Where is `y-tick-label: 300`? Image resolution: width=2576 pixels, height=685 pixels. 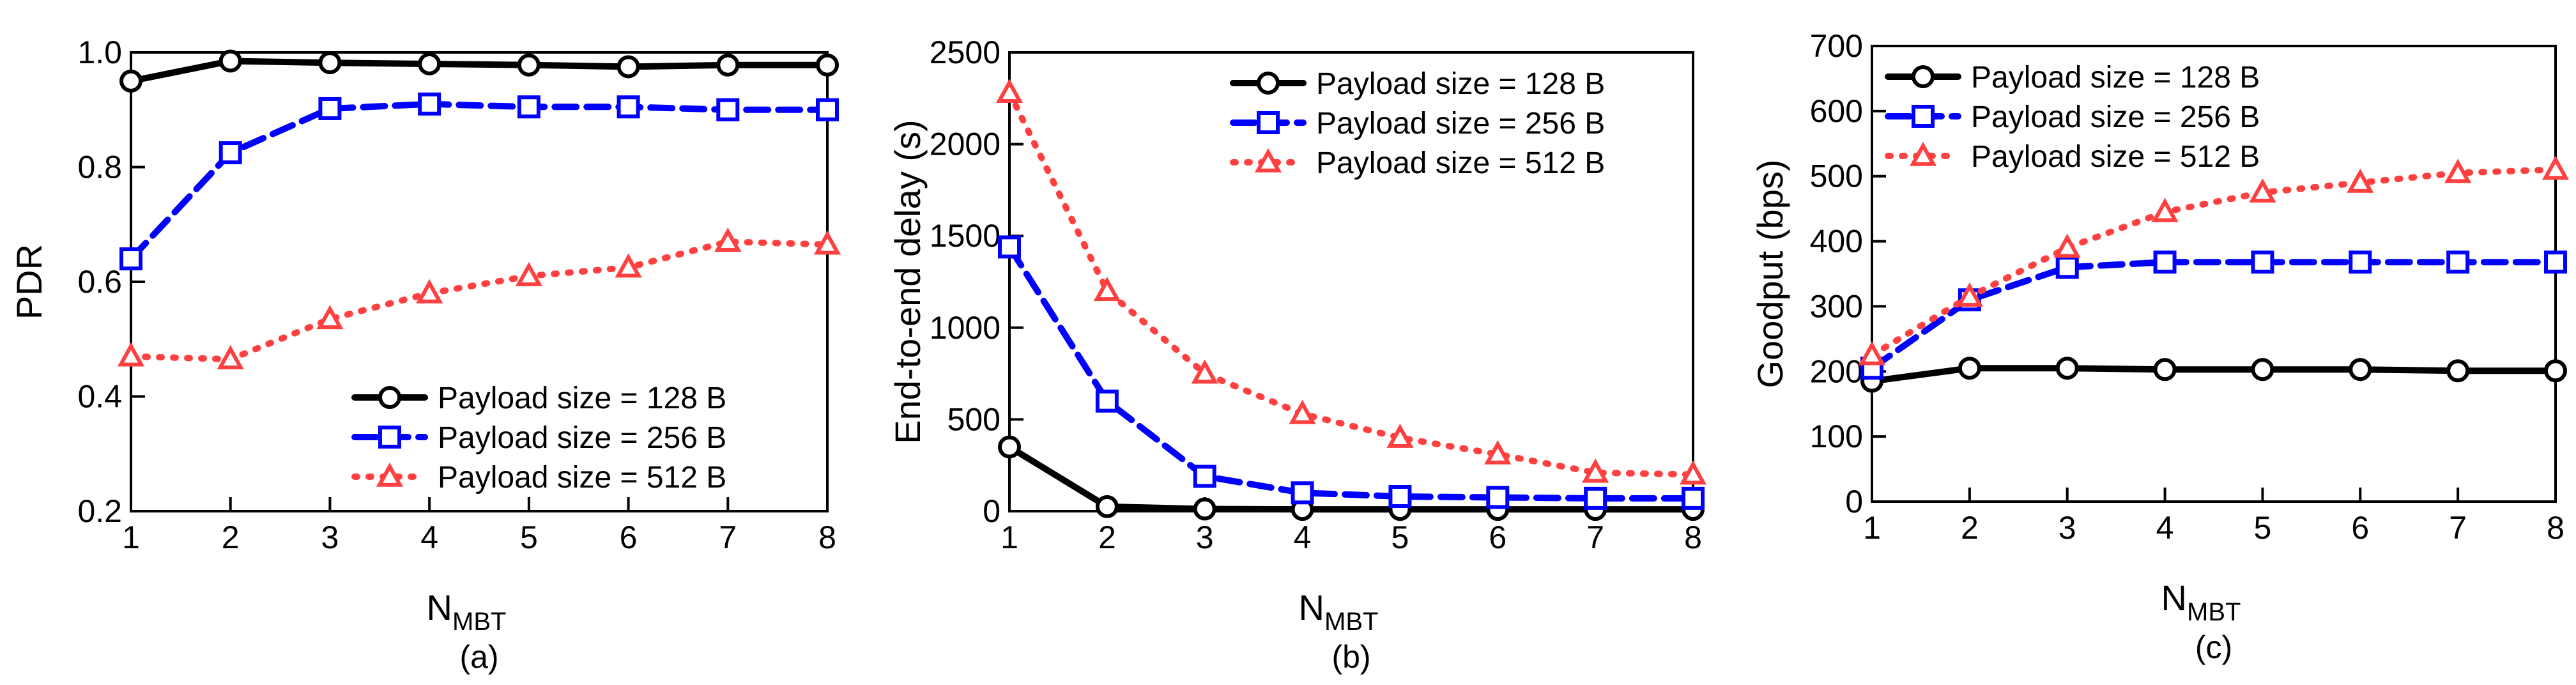 y-tick-label: 300 is located at coordinates (1836, 306).